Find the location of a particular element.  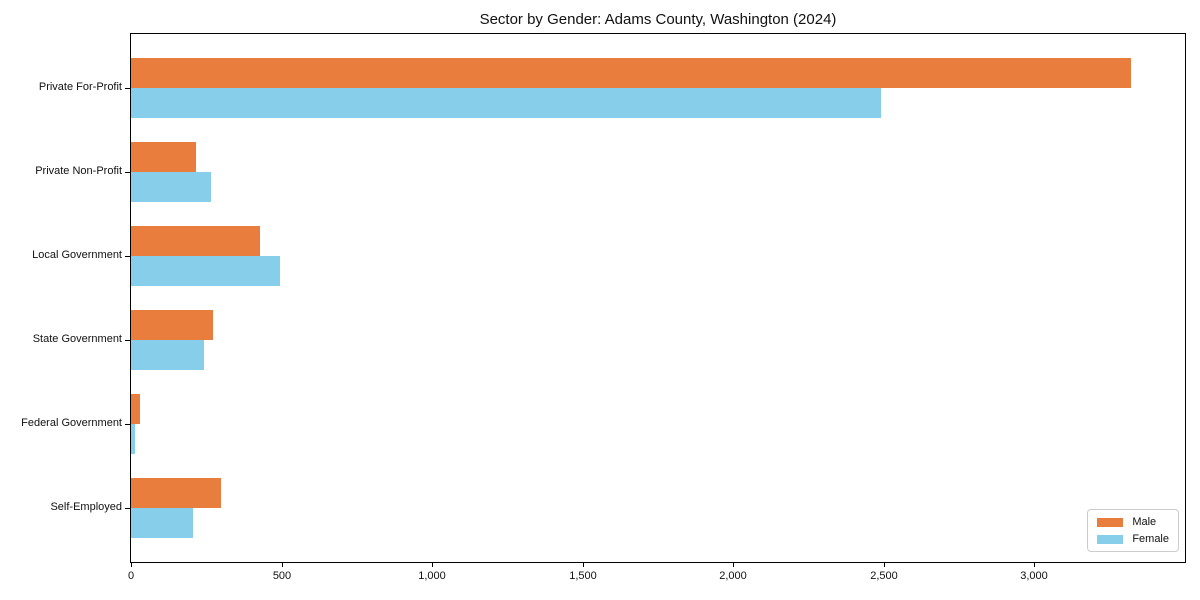

x-axis-tick-label-5: 2,500 is located at coordinates (884, 576).